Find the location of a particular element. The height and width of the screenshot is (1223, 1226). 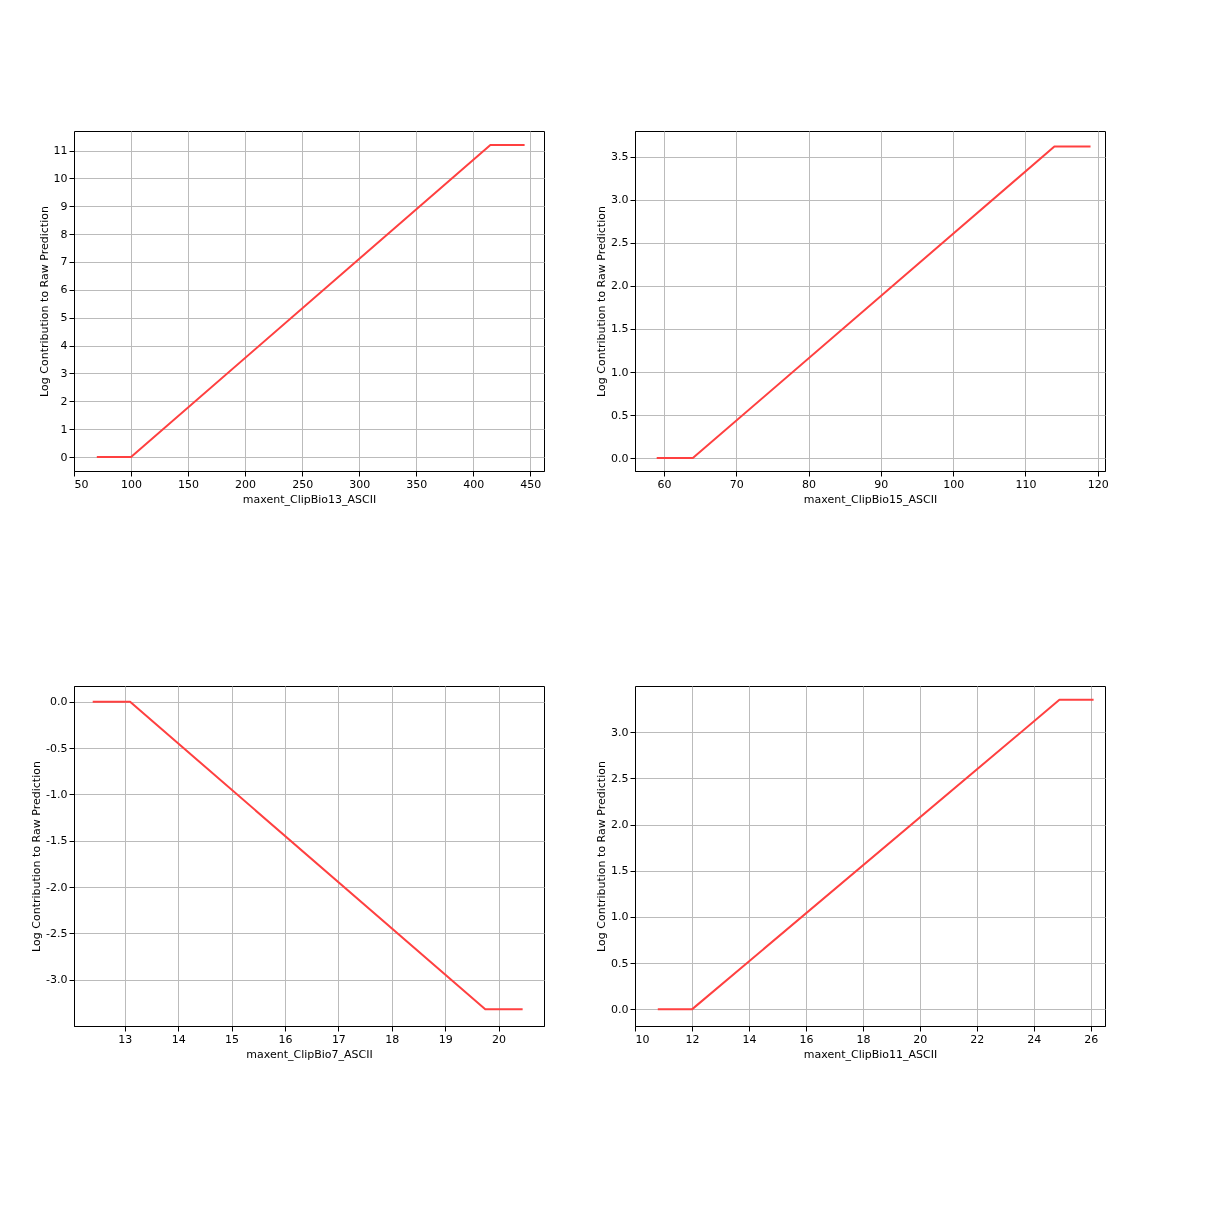

y-tick-label: 10 is located at coordinates (60, 178).